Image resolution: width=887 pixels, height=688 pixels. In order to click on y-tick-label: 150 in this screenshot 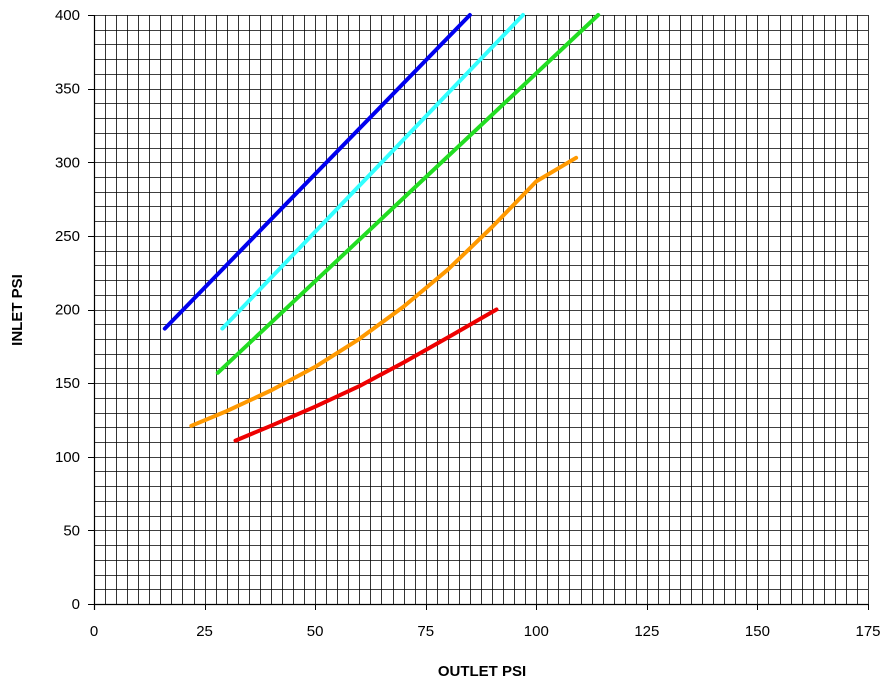, I will do `click(67, 383)`.